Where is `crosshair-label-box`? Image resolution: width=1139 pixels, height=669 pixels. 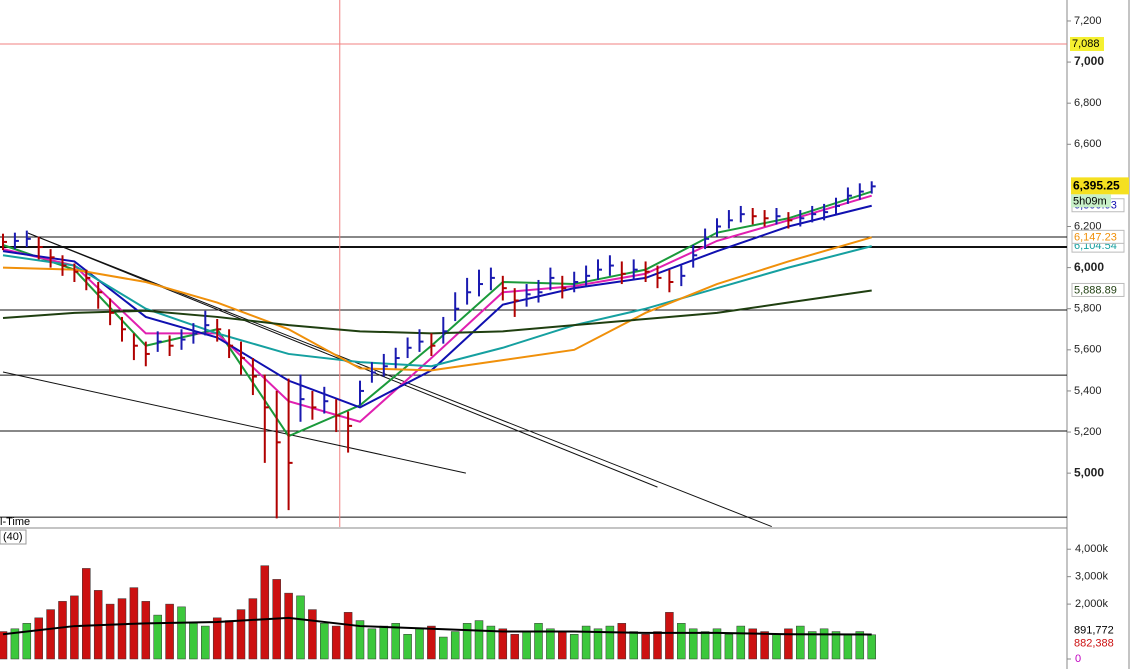 crosshair-label-box is located at coordinates (1087, 43).